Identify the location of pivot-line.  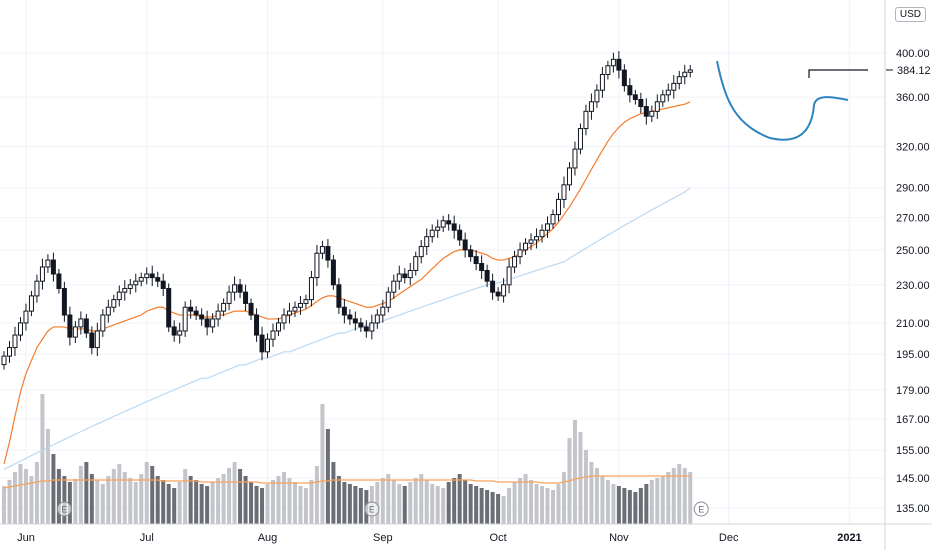
(838, 73).